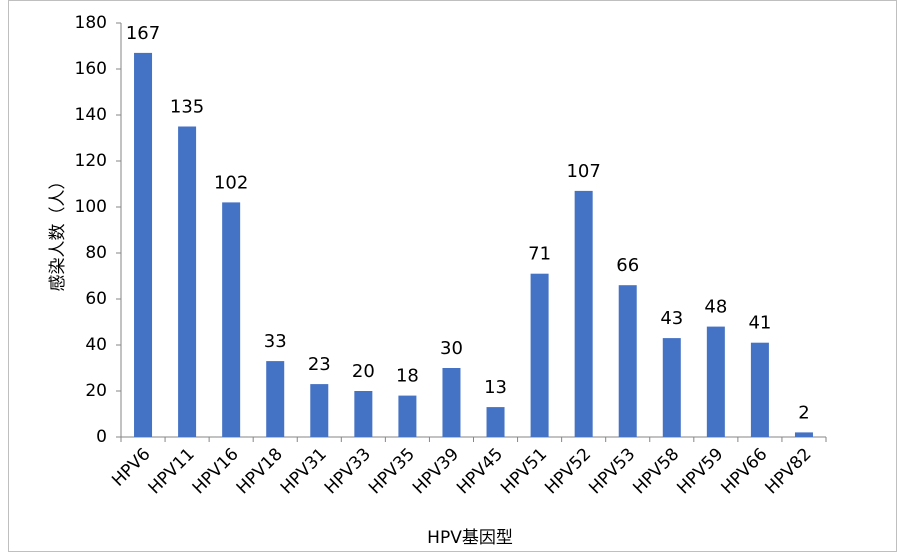 The height and width of the screenshot is (553, 898). What do you see at coordinates (91, 23) in the screenshot?
I see `y-tick-label: 180` at bounding box center [91, 23].